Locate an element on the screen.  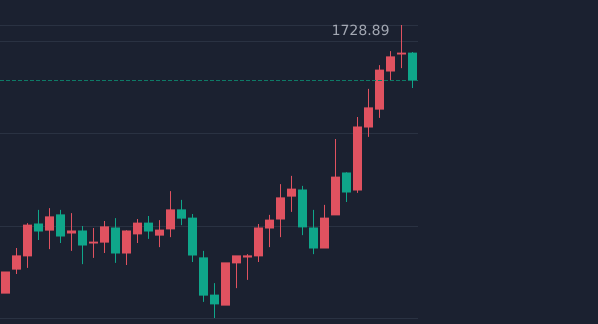
annotation: 1728.89 is located at coordinates (361, 31).